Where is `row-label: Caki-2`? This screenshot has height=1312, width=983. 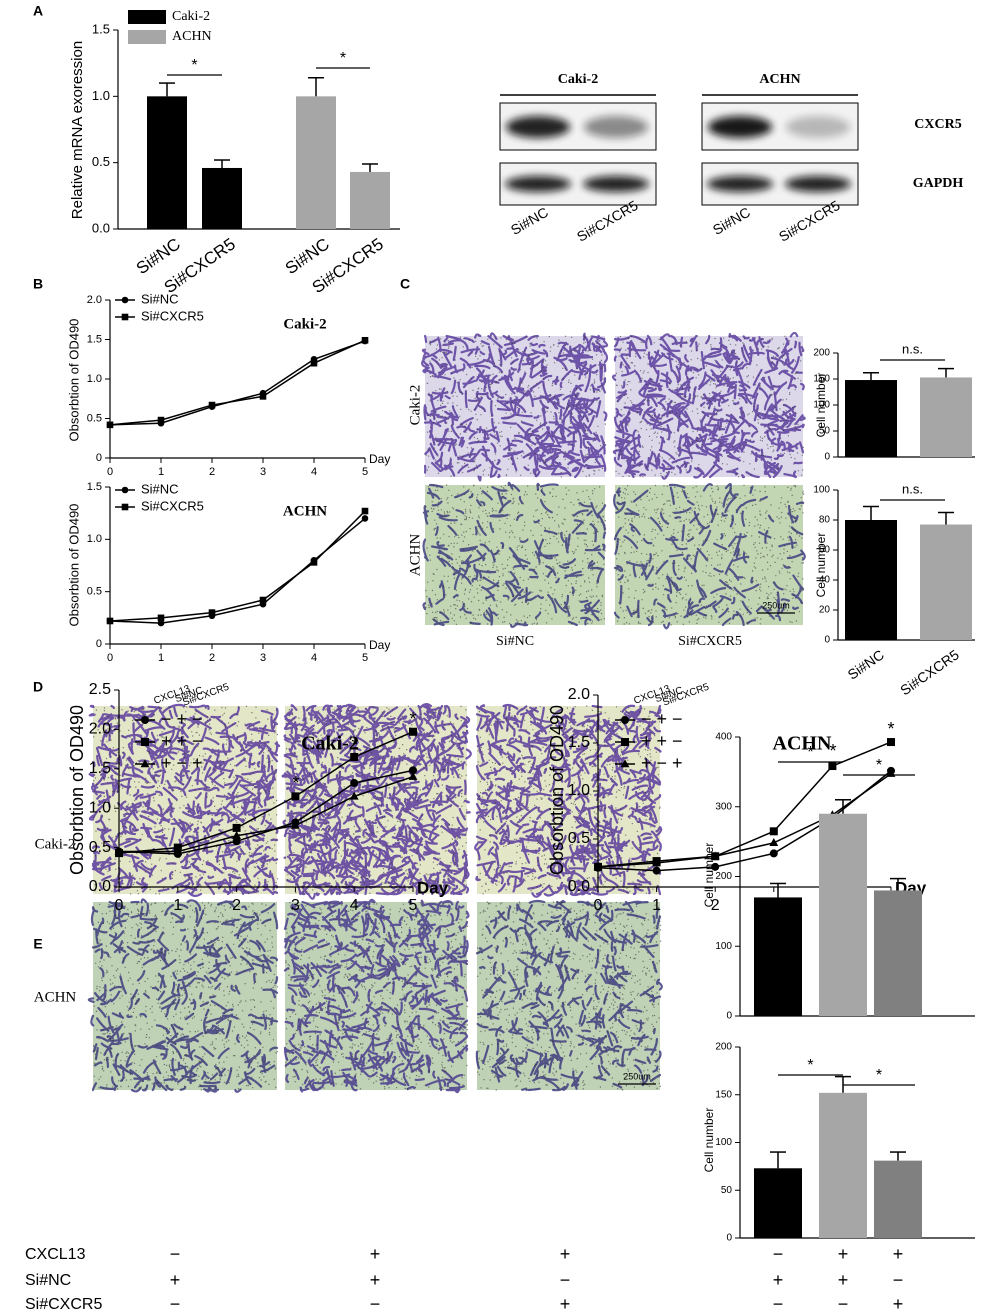
row-label: Caki-2 is located at coordinates (55, 844).